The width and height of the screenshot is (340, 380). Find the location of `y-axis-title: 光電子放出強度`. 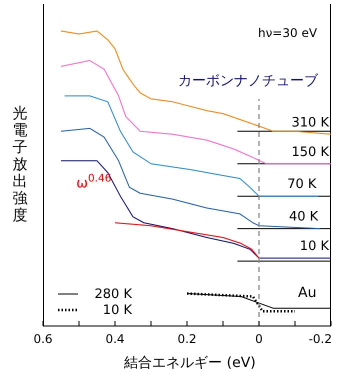

y-axis-title: 光電子放出強度 is located at coordinates (20, 164).